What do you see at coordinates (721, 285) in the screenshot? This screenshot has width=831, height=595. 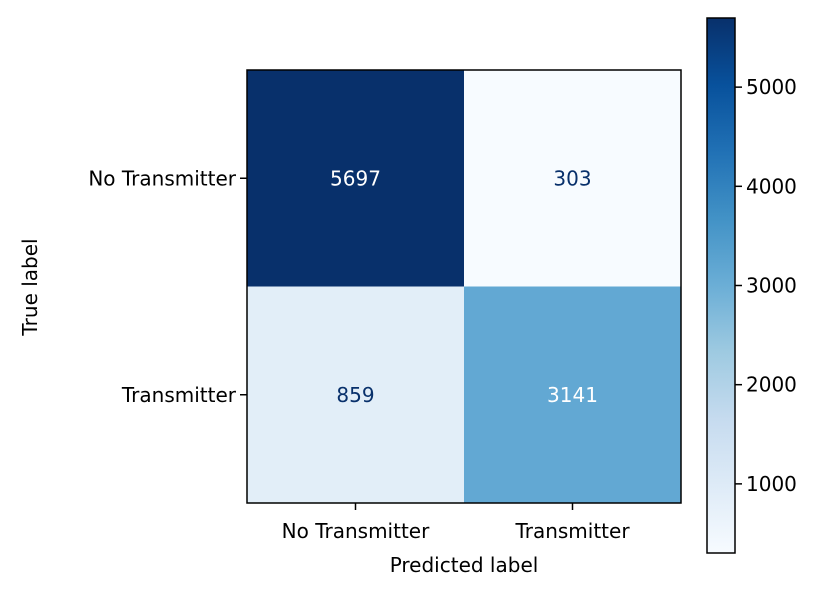 I see `colorbar` at bounding box center [721, 285].